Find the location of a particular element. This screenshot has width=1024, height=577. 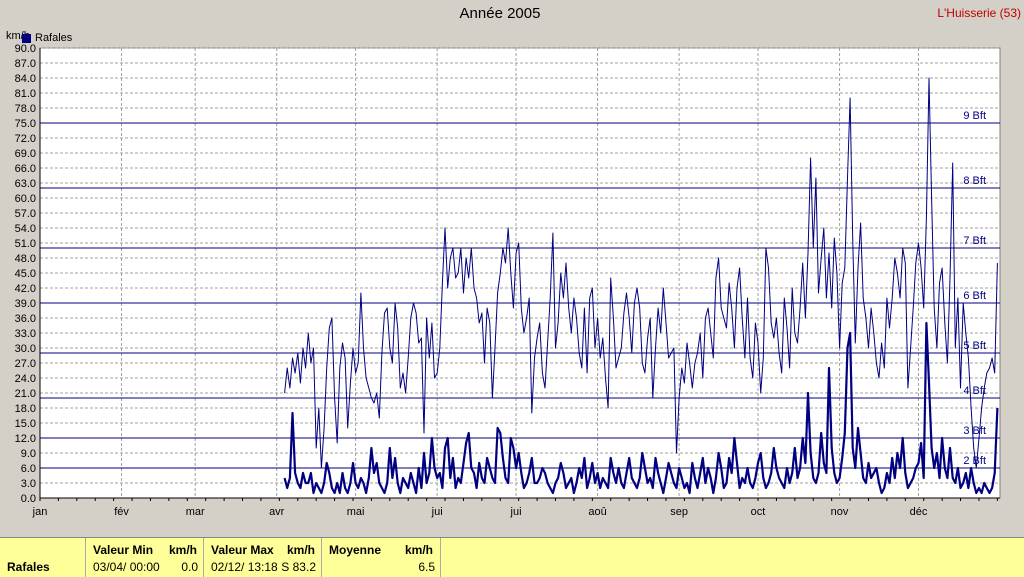

x-tick-label: avr is located at coordinates (277, 512).